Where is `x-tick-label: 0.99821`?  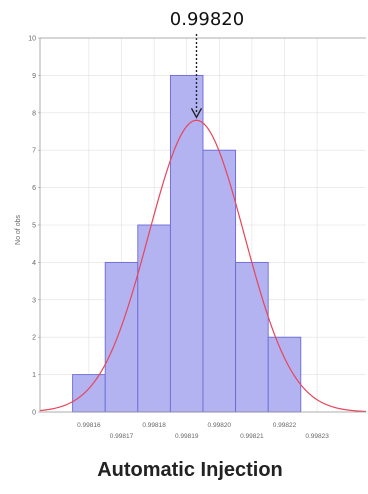 x-tick-label: 0.99821 is located at coordinates (252, 436).